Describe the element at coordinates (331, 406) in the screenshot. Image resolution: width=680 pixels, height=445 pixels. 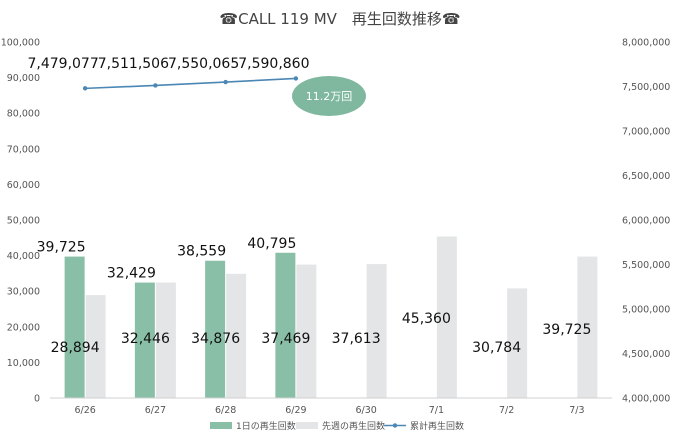
I see `x-axis: 6/26 6/27 6/28 6/29 6/30 7/1 7/2 7/3` at that location.